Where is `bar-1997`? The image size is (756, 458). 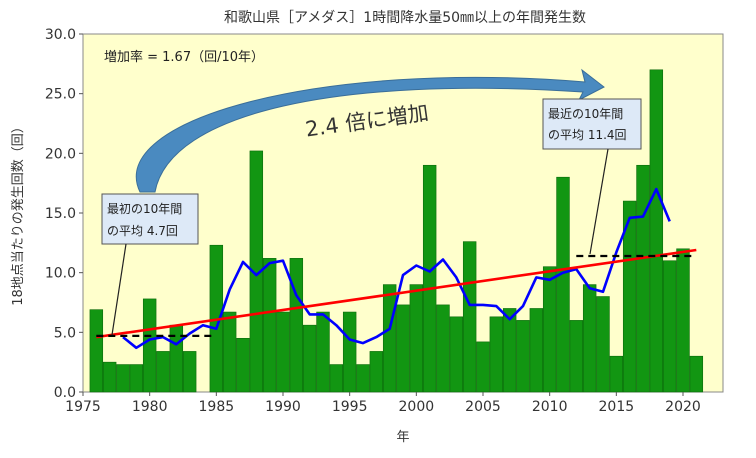 bar-1997 is located at coordinates (376, 372).